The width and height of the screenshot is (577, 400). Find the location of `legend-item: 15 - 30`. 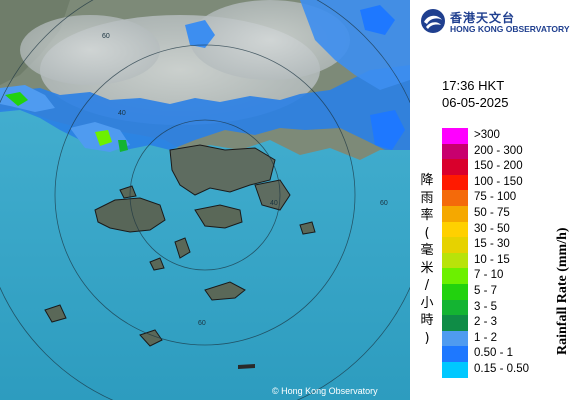

legend-item: 15 - 30 is located at coordinates (498, 245).